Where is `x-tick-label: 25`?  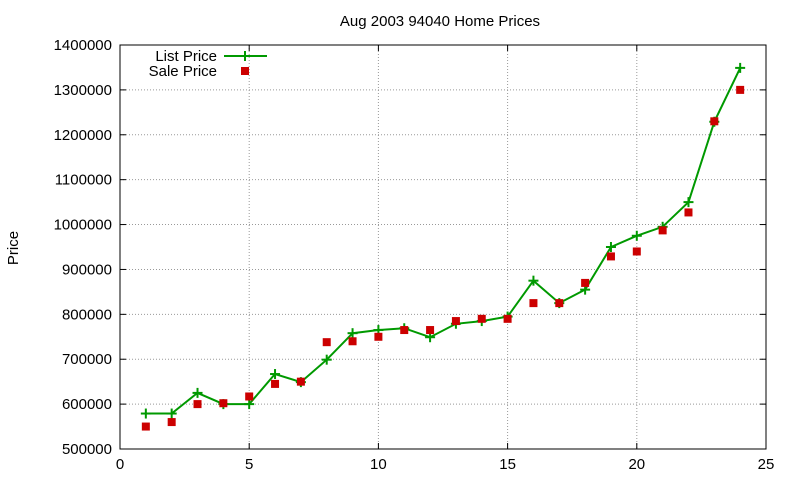
x-tick-label: 25 is located at coordinates (766, 464).